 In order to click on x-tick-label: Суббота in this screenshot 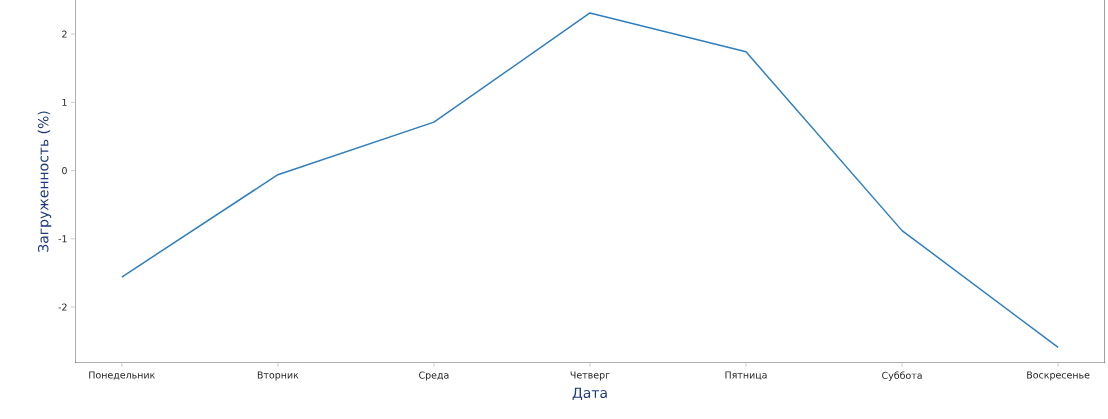, I will do `click(902, 376)`.